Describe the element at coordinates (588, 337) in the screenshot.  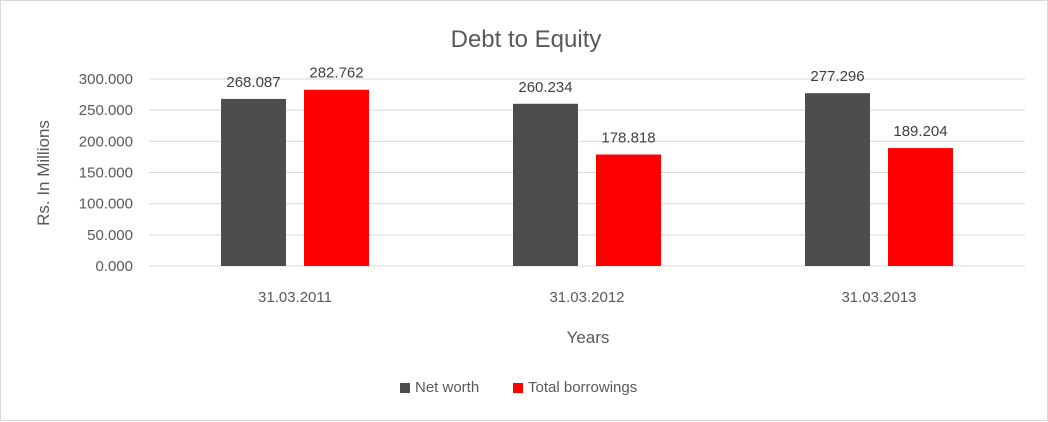
I see `x-axis-title: Years` at that location.